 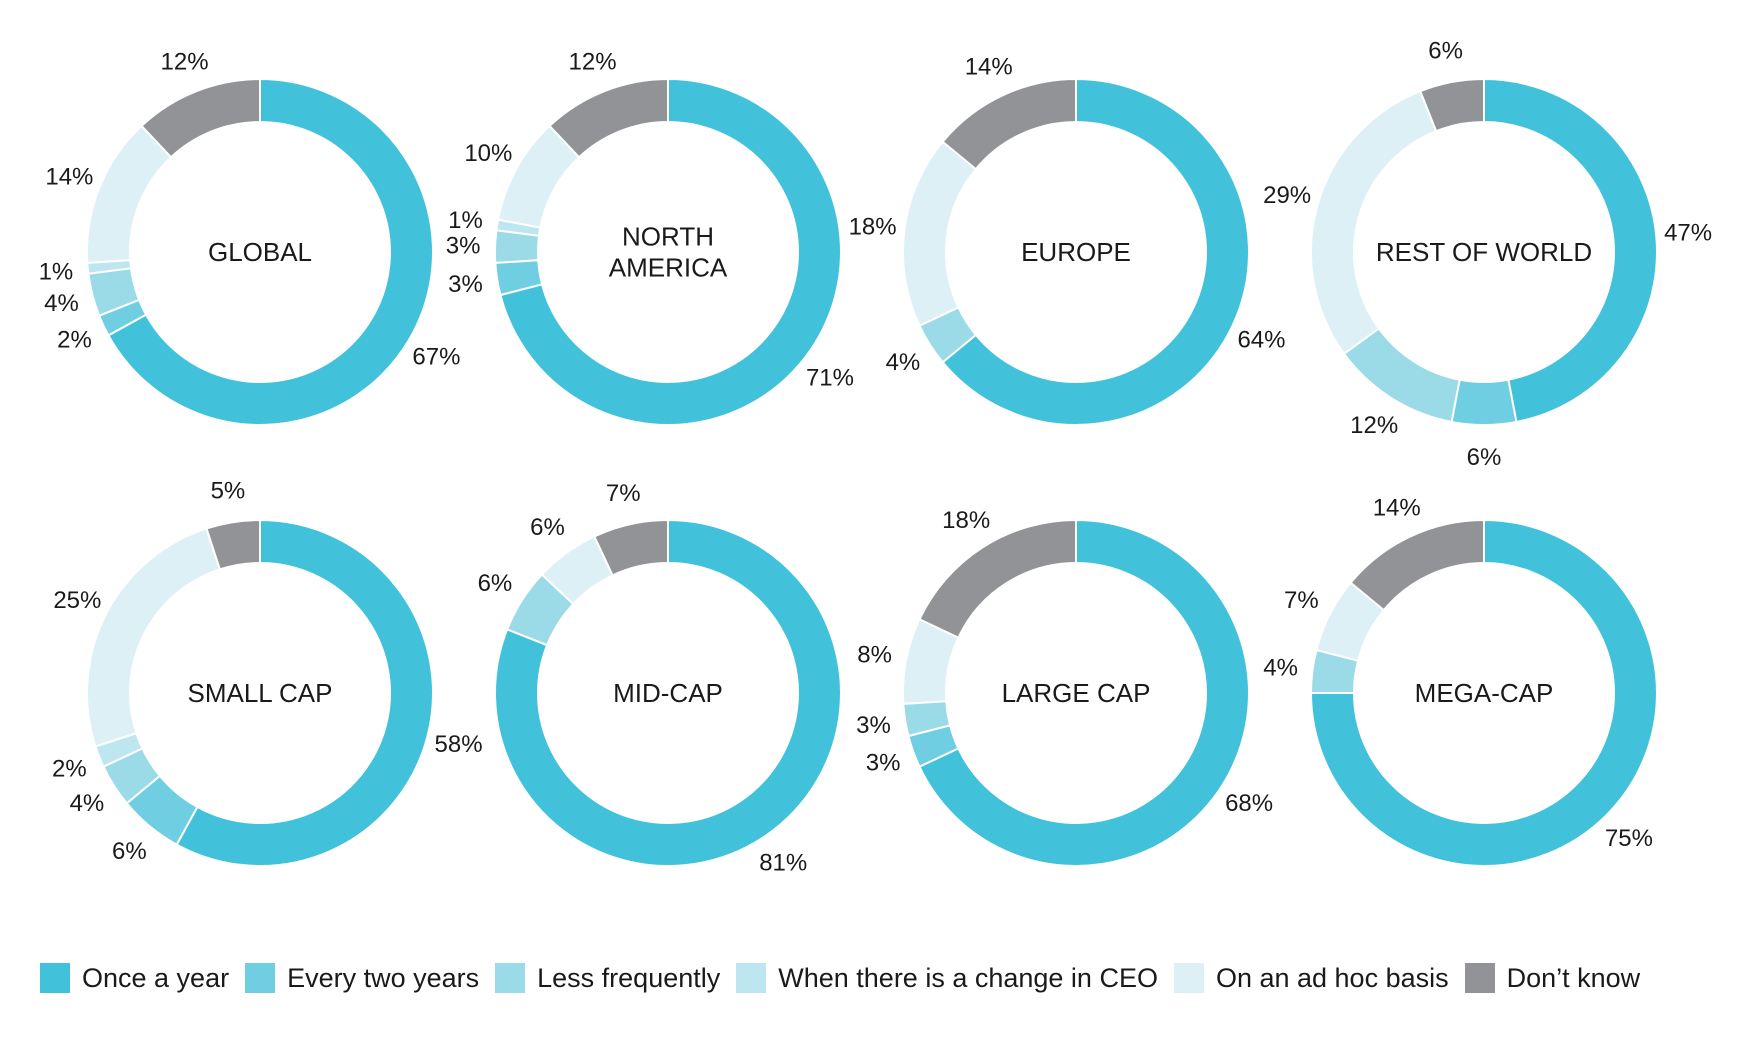 What do you see at coordinates (1401, 375) in the screenshot?
I see `slice-less-frequently` at bounding box center [1401, 375].